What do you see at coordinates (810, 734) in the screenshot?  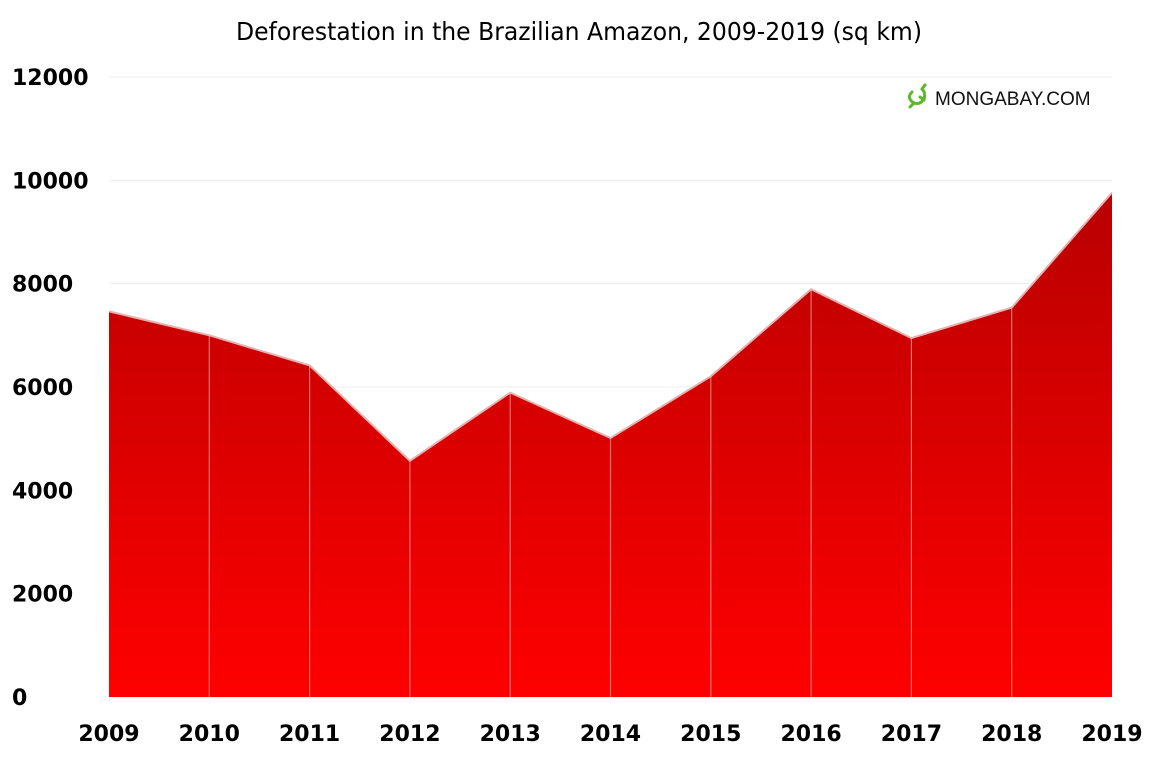 I see `x-tick-label: 2016` at bounding box center [810, 734].